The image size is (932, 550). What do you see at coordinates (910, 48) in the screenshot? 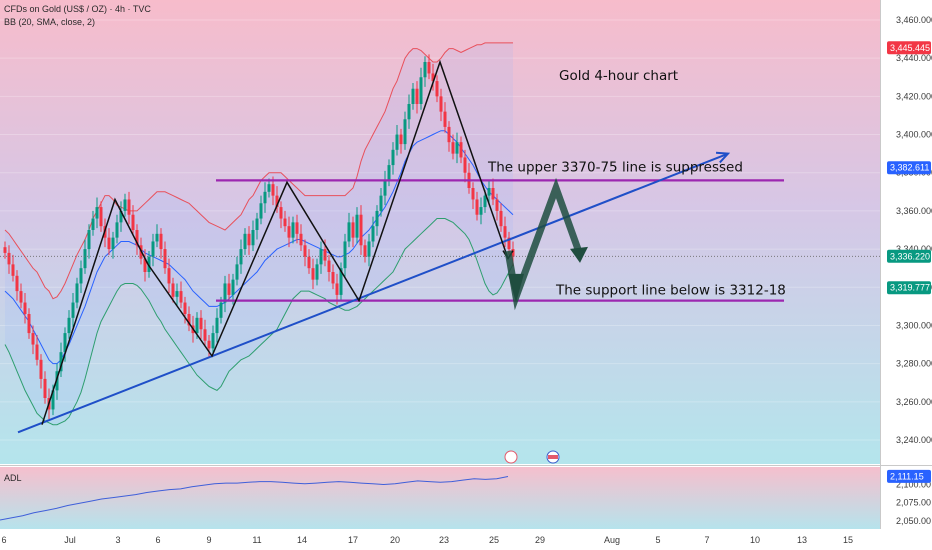
I see `price-badge-label: 3,445.445` at bounding box center [910, 48].